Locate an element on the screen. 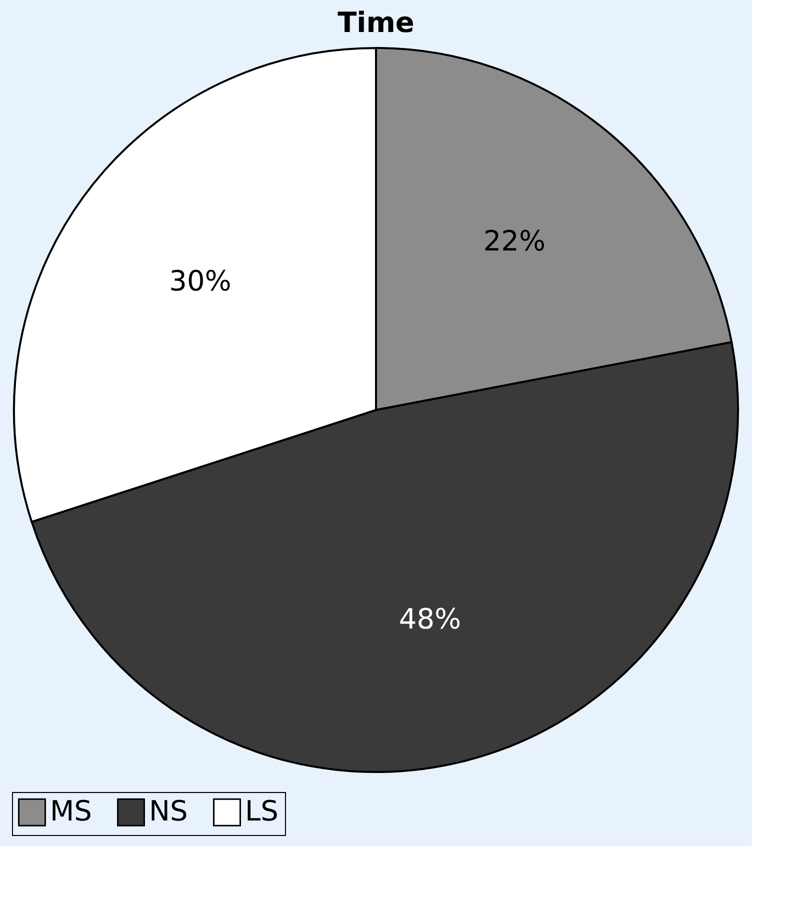 This screenshot has height=912, width=789. data-label: 22% is located at coordinates (514, 241).